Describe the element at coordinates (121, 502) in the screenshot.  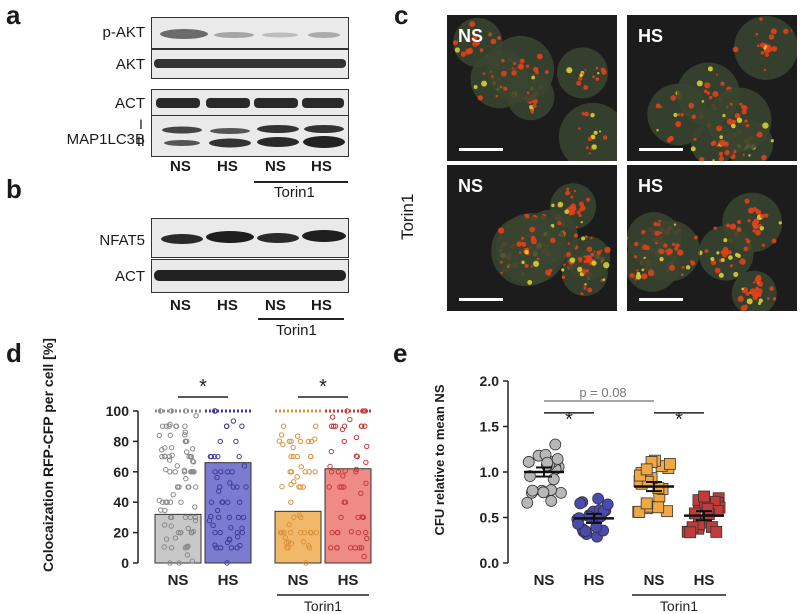
I see `y-tick-label: 40` at that location.